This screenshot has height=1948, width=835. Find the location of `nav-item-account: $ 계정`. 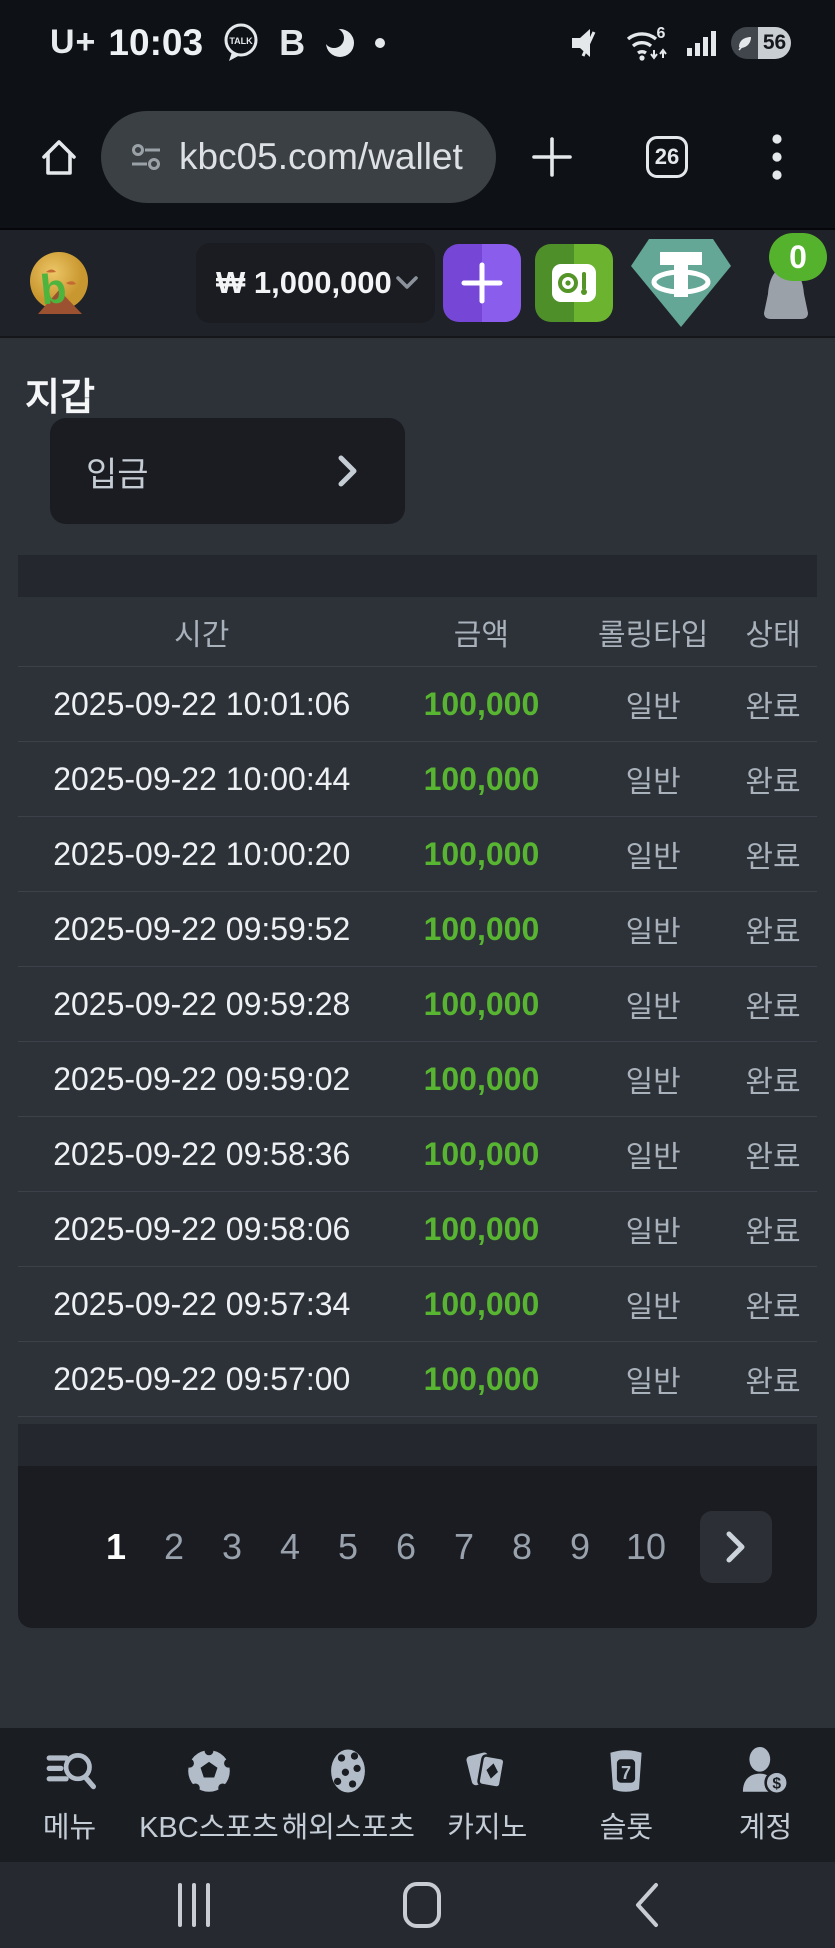

nav-item-account: $ 계정 is located at coordinates (765, 1802).